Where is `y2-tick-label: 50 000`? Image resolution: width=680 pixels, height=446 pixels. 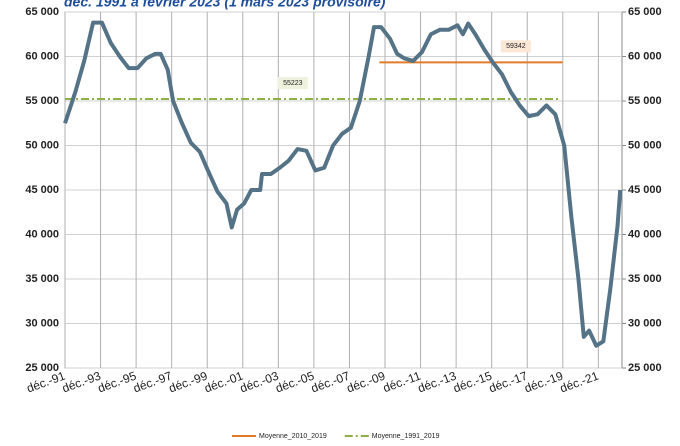
y2-tick-label: 50 000 is located at coordinates (645, 145).